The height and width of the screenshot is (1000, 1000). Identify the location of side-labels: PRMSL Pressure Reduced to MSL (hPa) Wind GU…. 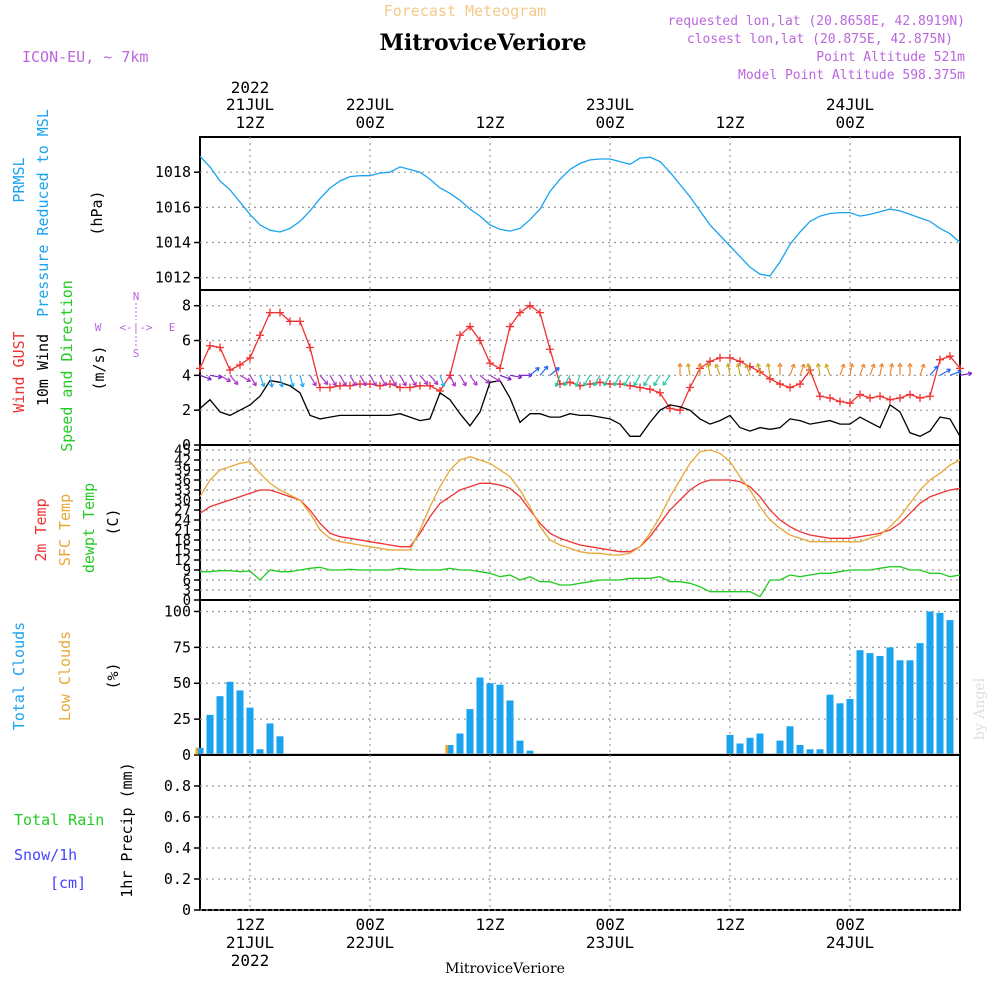
(92, 503).